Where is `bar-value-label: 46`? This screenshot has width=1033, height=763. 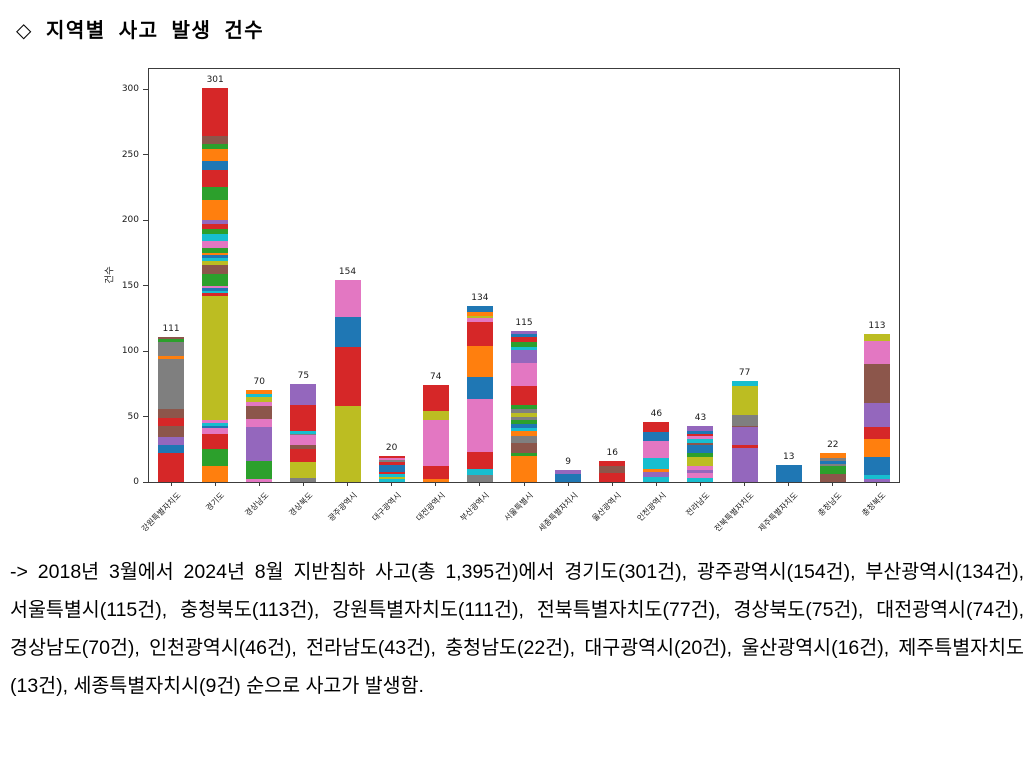 bar-value-label: 46 is located at coordinates (656, 413).